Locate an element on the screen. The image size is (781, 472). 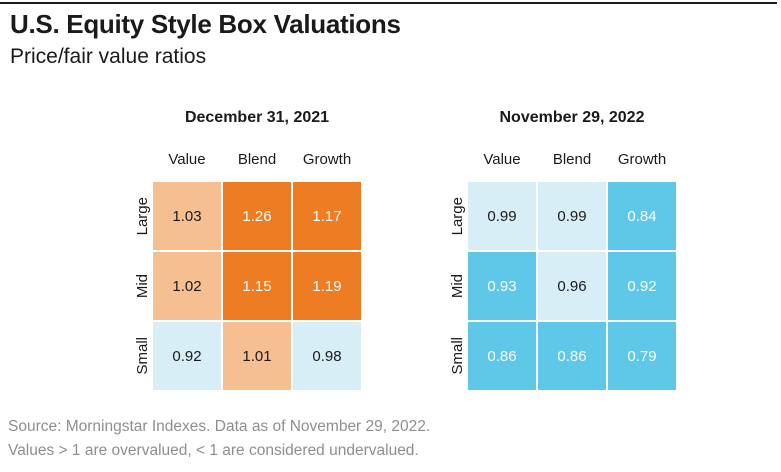
style-box-cell: 1.17 is located at coordinates (327, 216).